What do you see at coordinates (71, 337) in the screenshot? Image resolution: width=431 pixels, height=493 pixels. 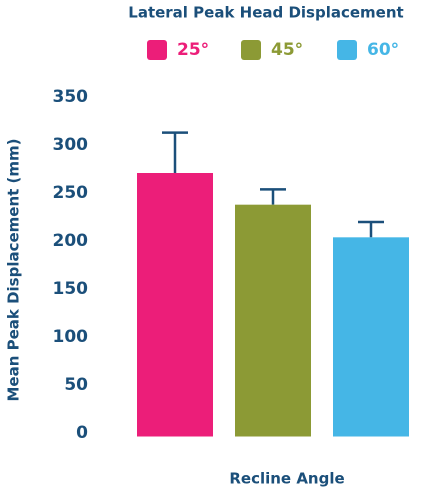 I see `y-tick-label: 100` at bounding box center [71, 337].